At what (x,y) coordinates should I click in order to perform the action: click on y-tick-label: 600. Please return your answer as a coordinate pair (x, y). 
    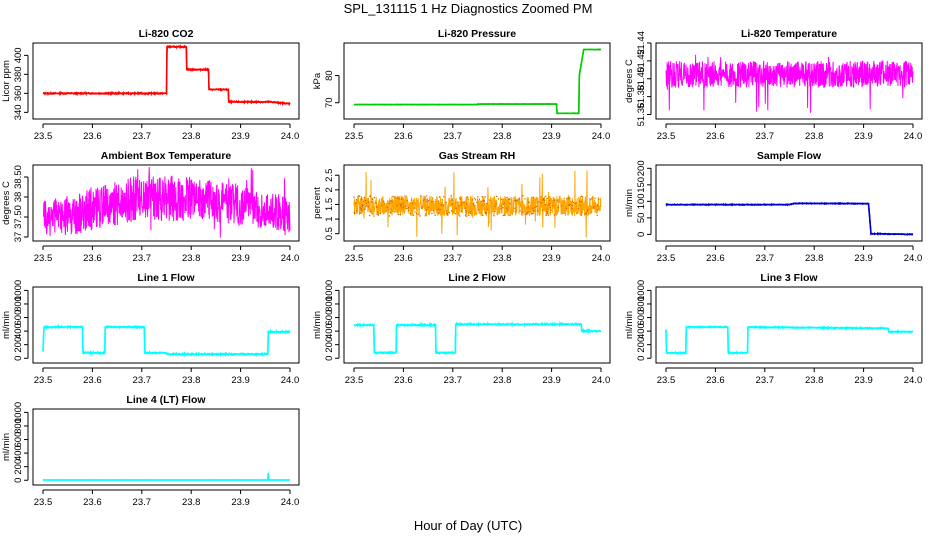
    Looking at the image, I should click on (641, 318).